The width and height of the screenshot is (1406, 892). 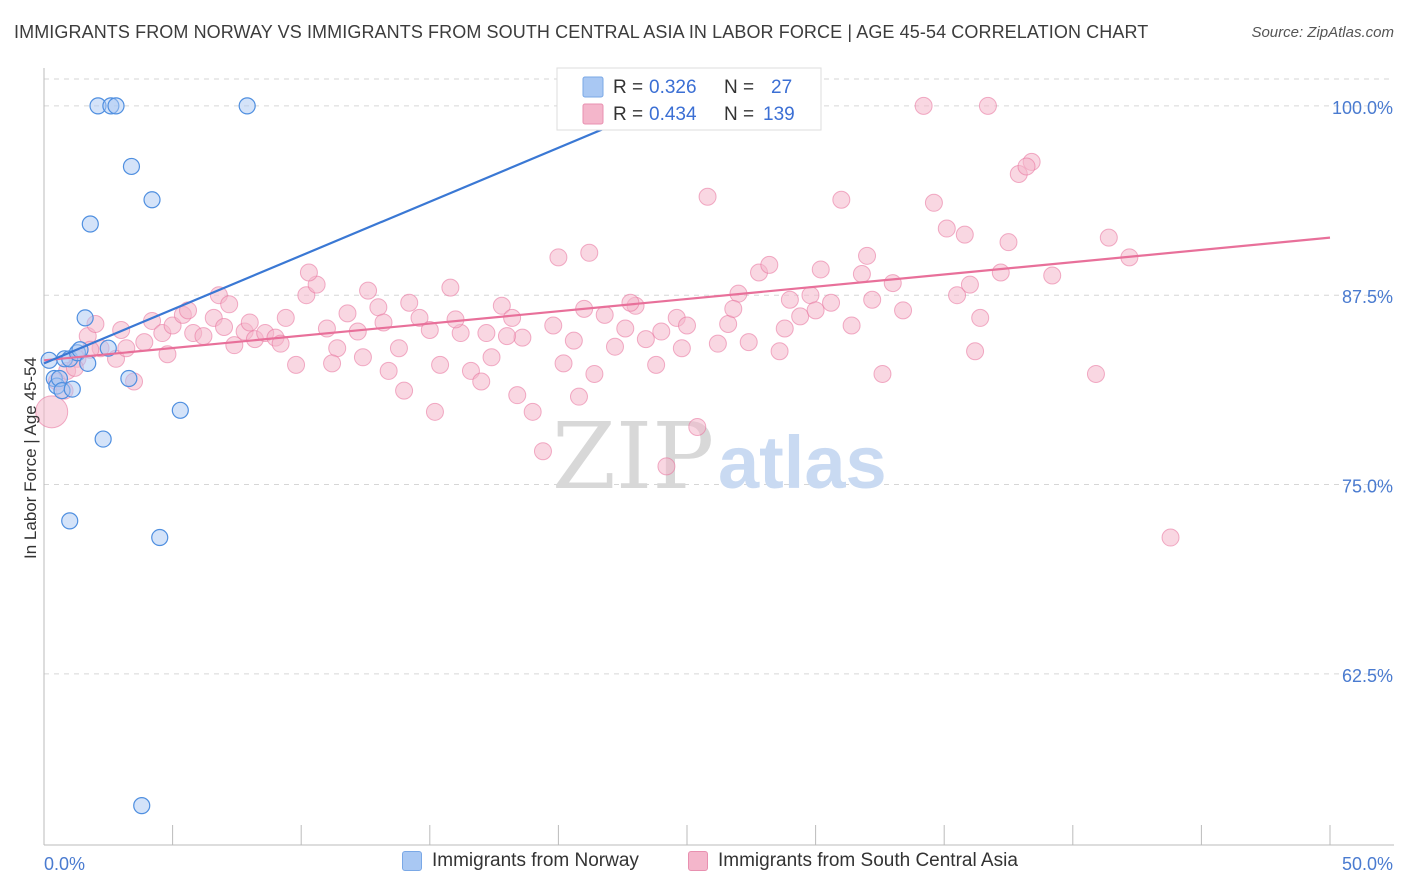 I want to click on y-tick-label: 75.0%, so click(x=1367, y=487).